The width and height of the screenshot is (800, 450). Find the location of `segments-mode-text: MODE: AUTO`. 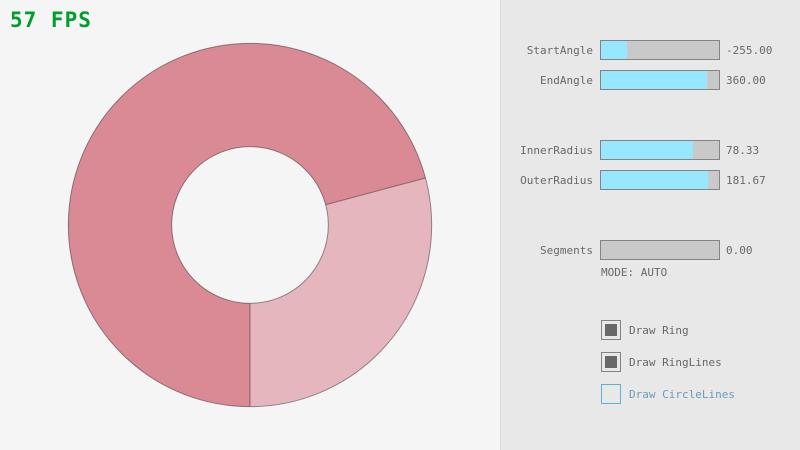

segments-mode-text: MODE: AUTO is located at coordinates (634, 272).